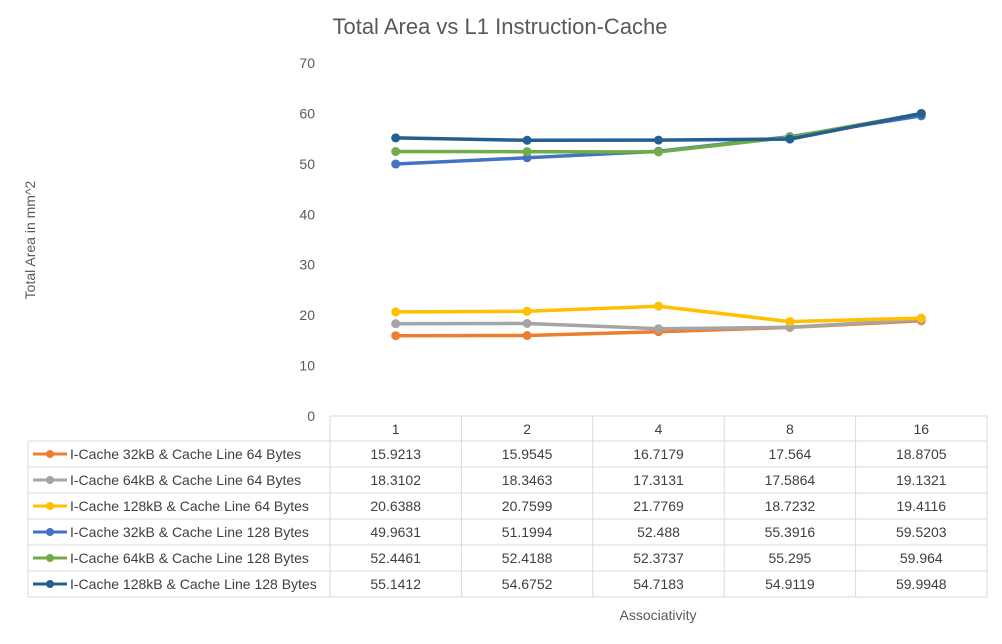 The image size is (1002, 644). Describe the element at coordinates (311, 416) in the screenshot. I see `y-tick-label: 0` at that location.